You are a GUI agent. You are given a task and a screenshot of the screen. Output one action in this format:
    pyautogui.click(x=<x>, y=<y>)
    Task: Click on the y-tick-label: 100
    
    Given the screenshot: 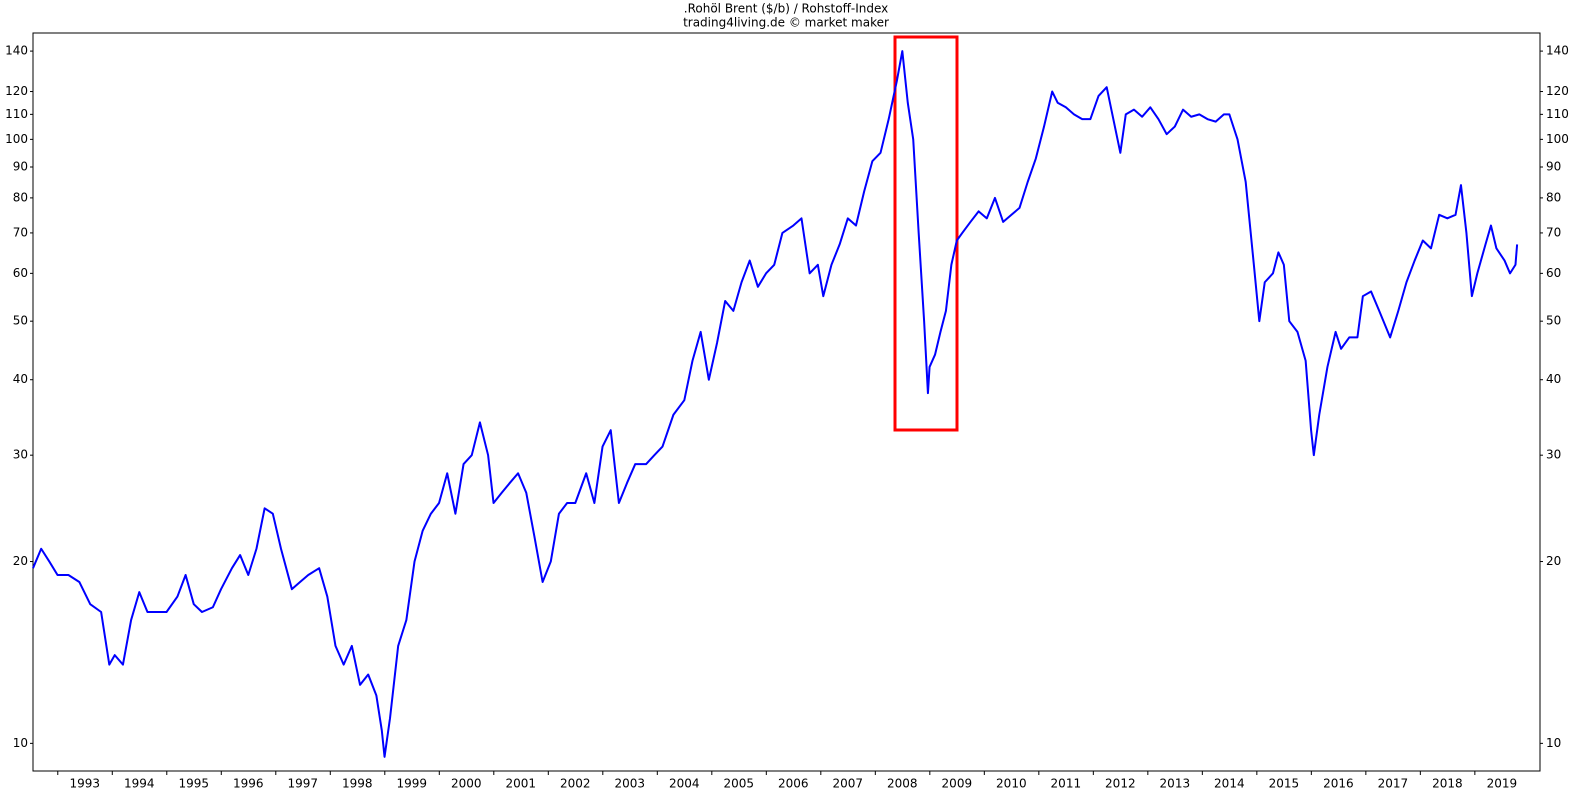 What is the action you would take?
    pyautogui.click(x=16, y=139)
    